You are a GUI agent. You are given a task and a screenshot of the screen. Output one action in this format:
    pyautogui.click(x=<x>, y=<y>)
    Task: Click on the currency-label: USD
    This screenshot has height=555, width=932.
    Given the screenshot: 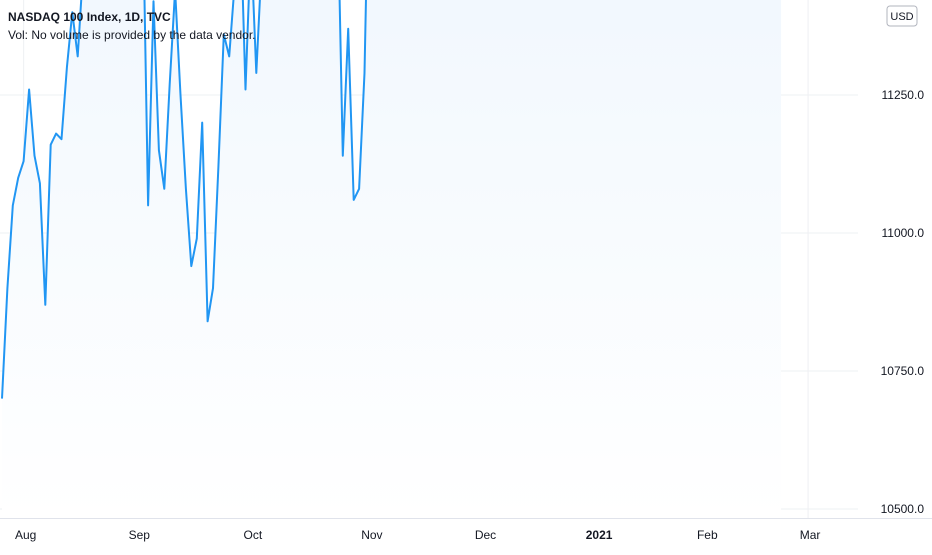 What is the action you would take?
    pyautogui.click(x=901, y=17)
    